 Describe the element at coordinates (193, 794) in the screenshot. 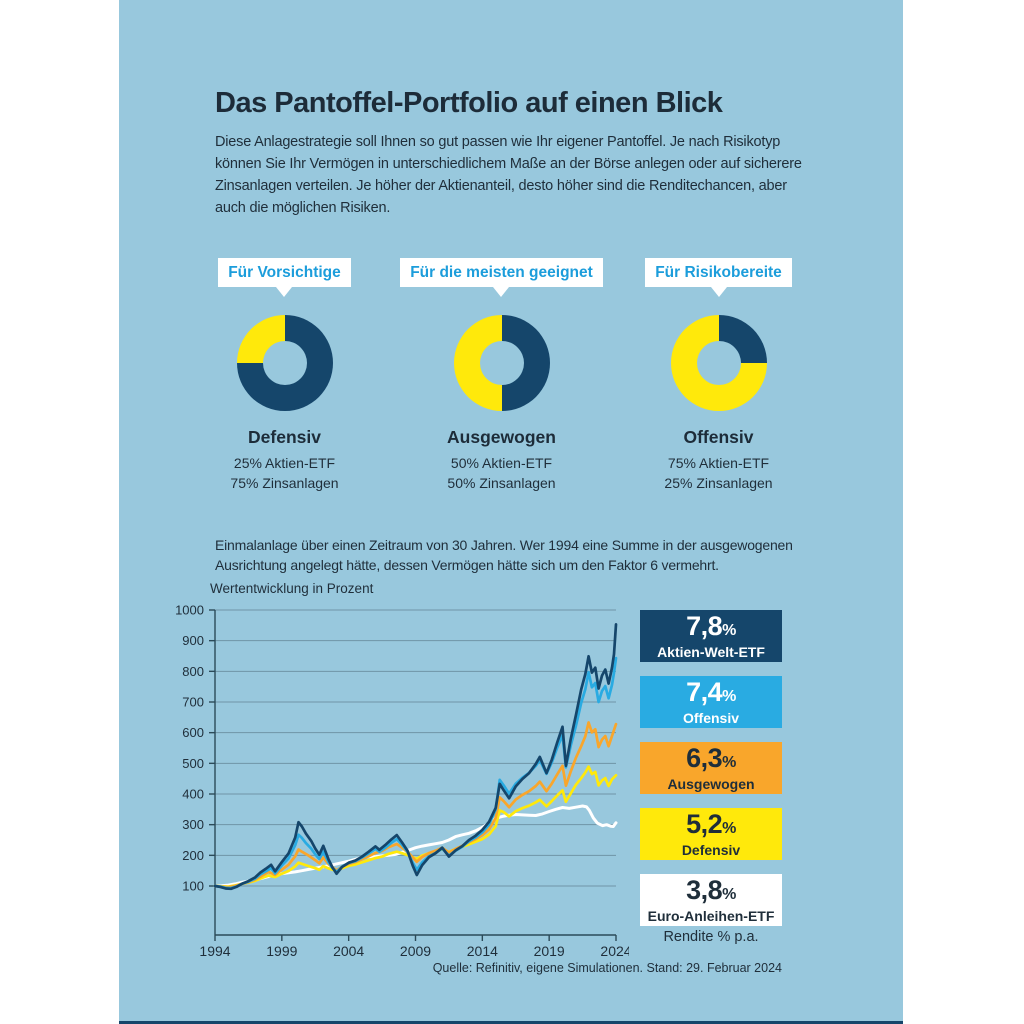

I see `y-axis-label: 400` at that location.